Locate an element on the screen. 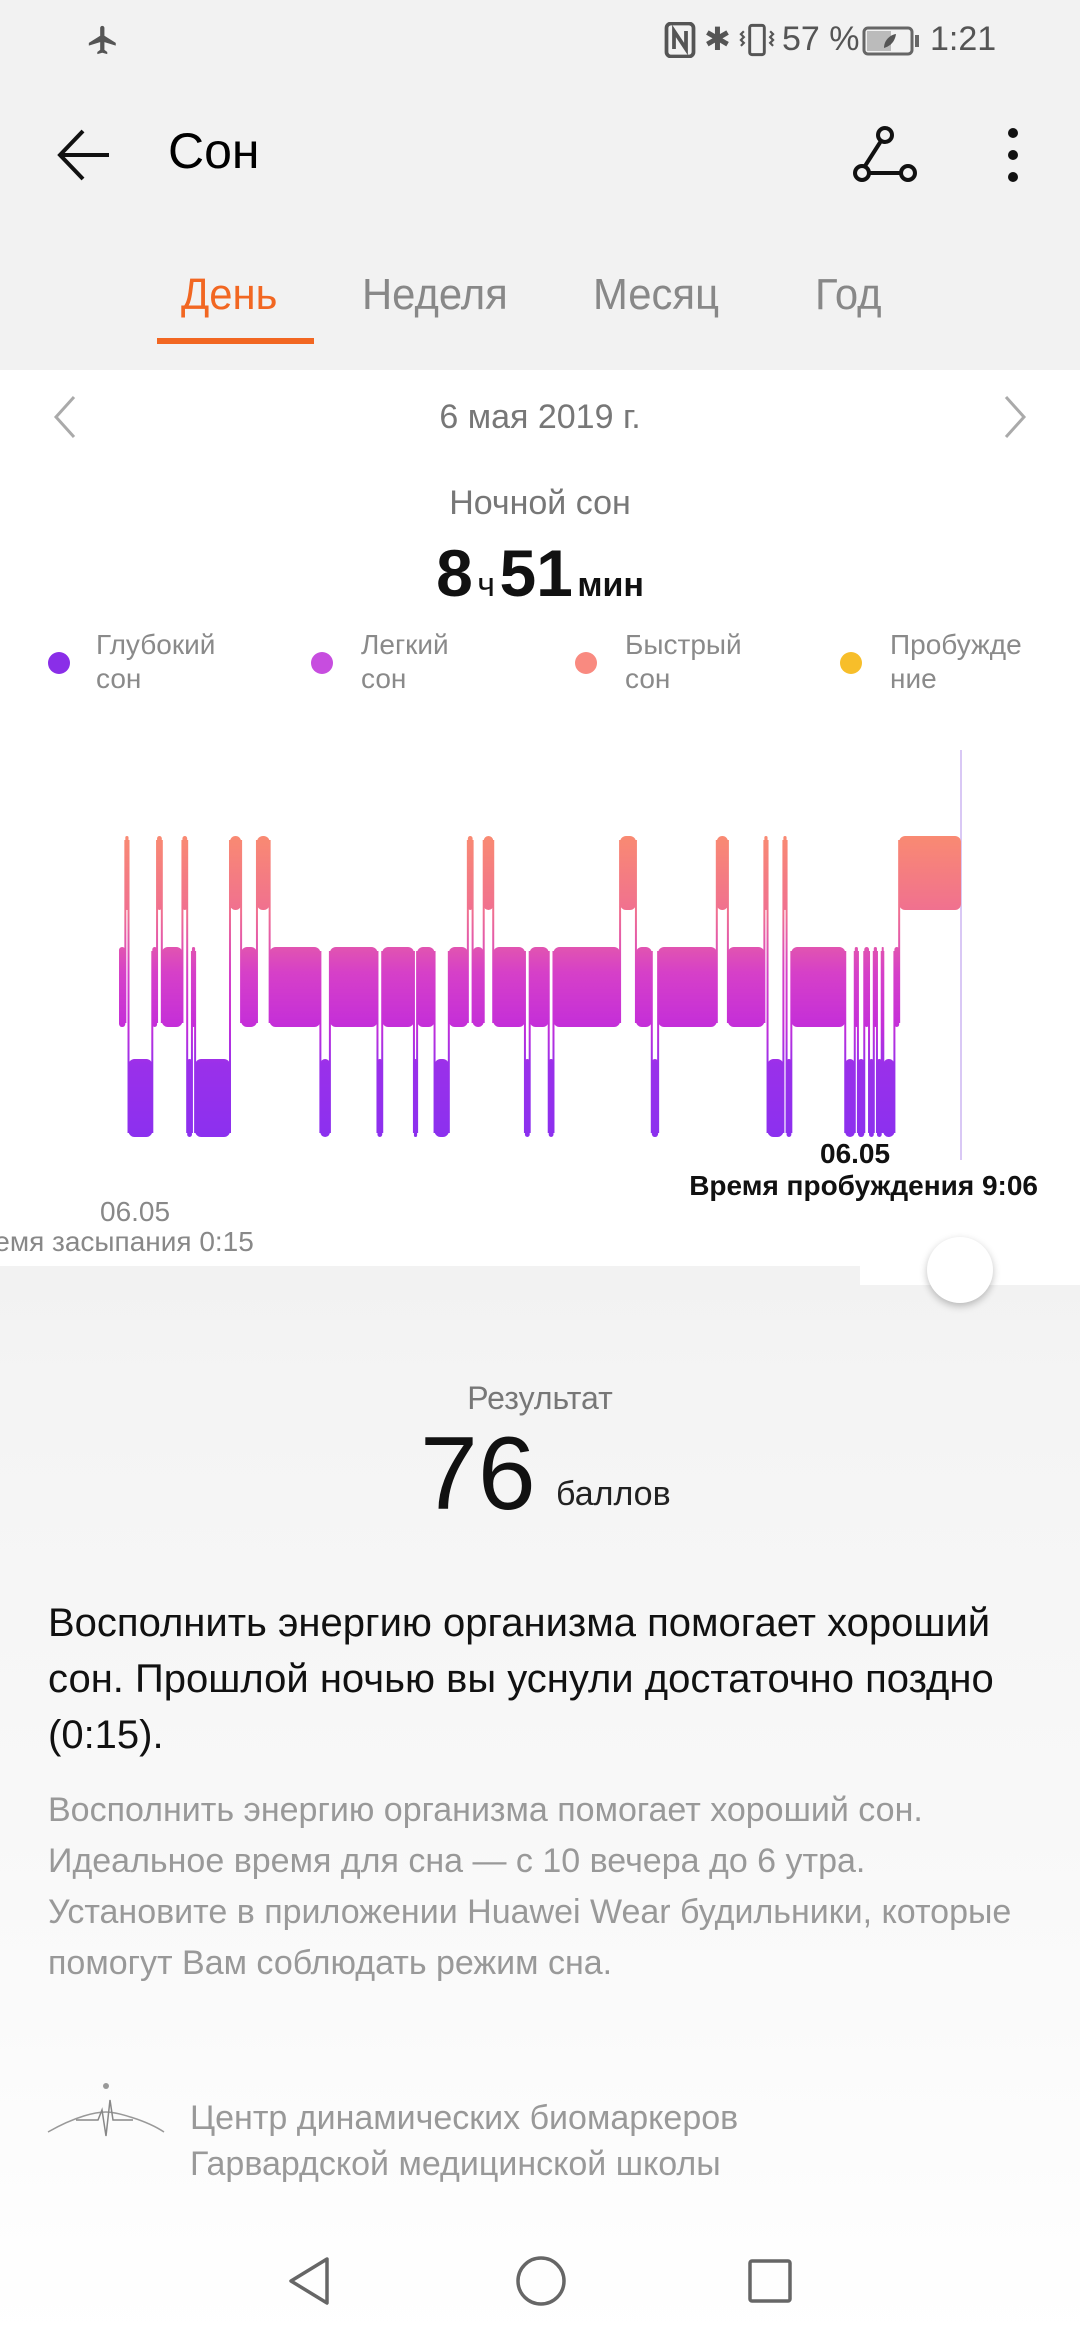 The height and width of the screenshot is (2340, 1080). battery-saver-icon is located at coordinates (890, 41).